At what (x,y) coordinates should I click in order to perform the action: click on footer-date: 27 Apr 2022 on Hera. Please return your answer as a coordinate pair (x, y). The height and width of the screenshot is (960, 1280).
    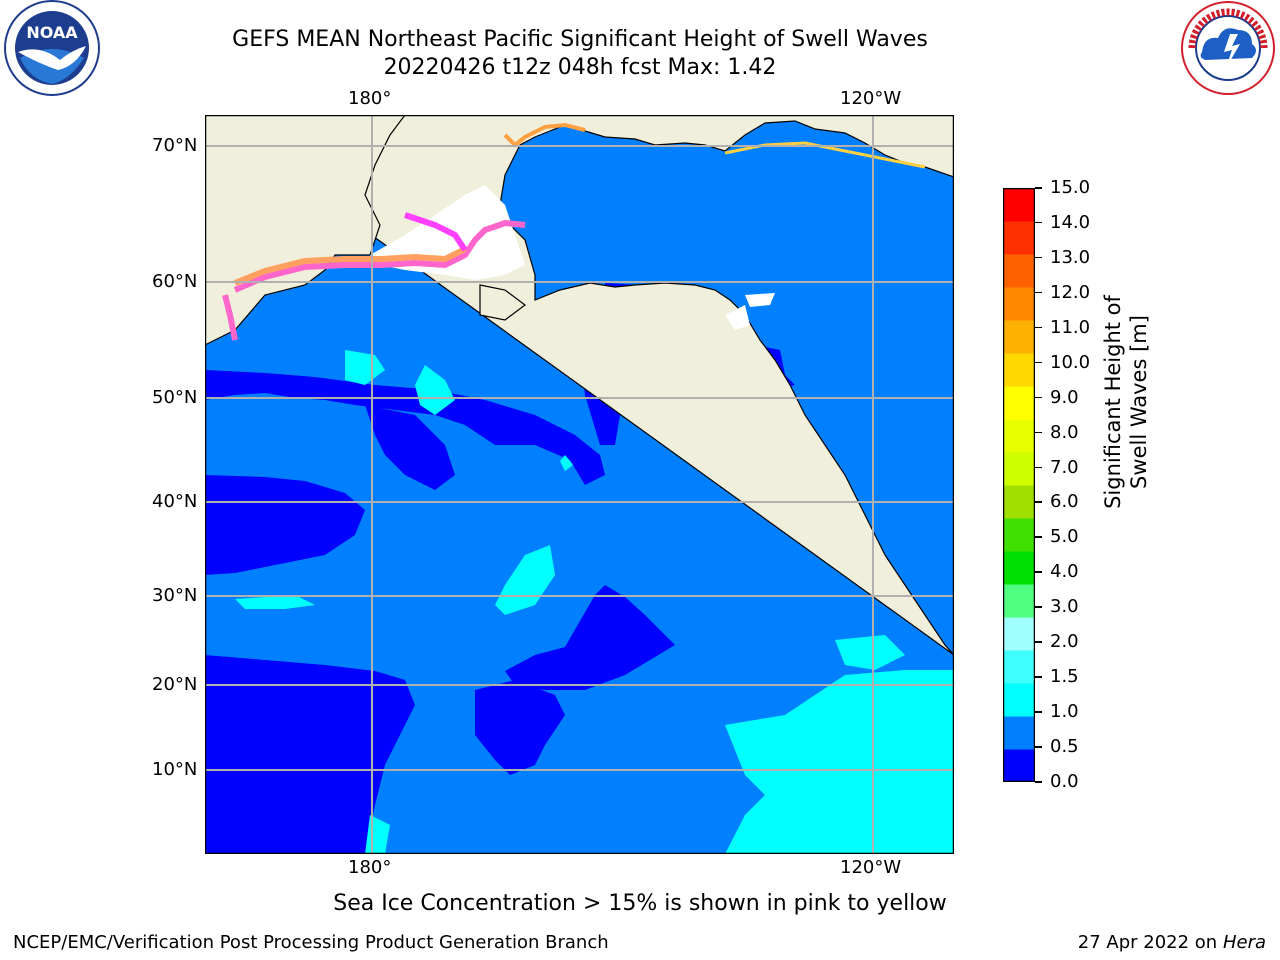
    Looking at the image, I should click on (1172, 942).